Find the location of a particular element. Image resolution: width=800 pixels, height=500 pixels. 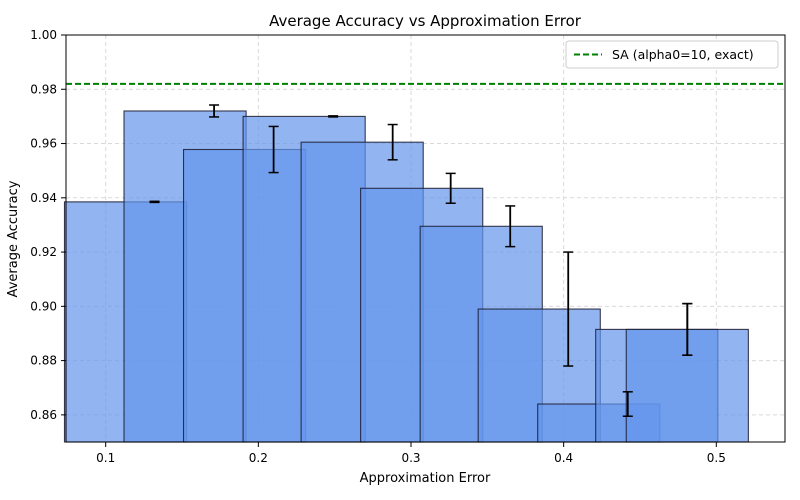

y-axis-label: Average Accuracy is located at coordinates (13, 238).